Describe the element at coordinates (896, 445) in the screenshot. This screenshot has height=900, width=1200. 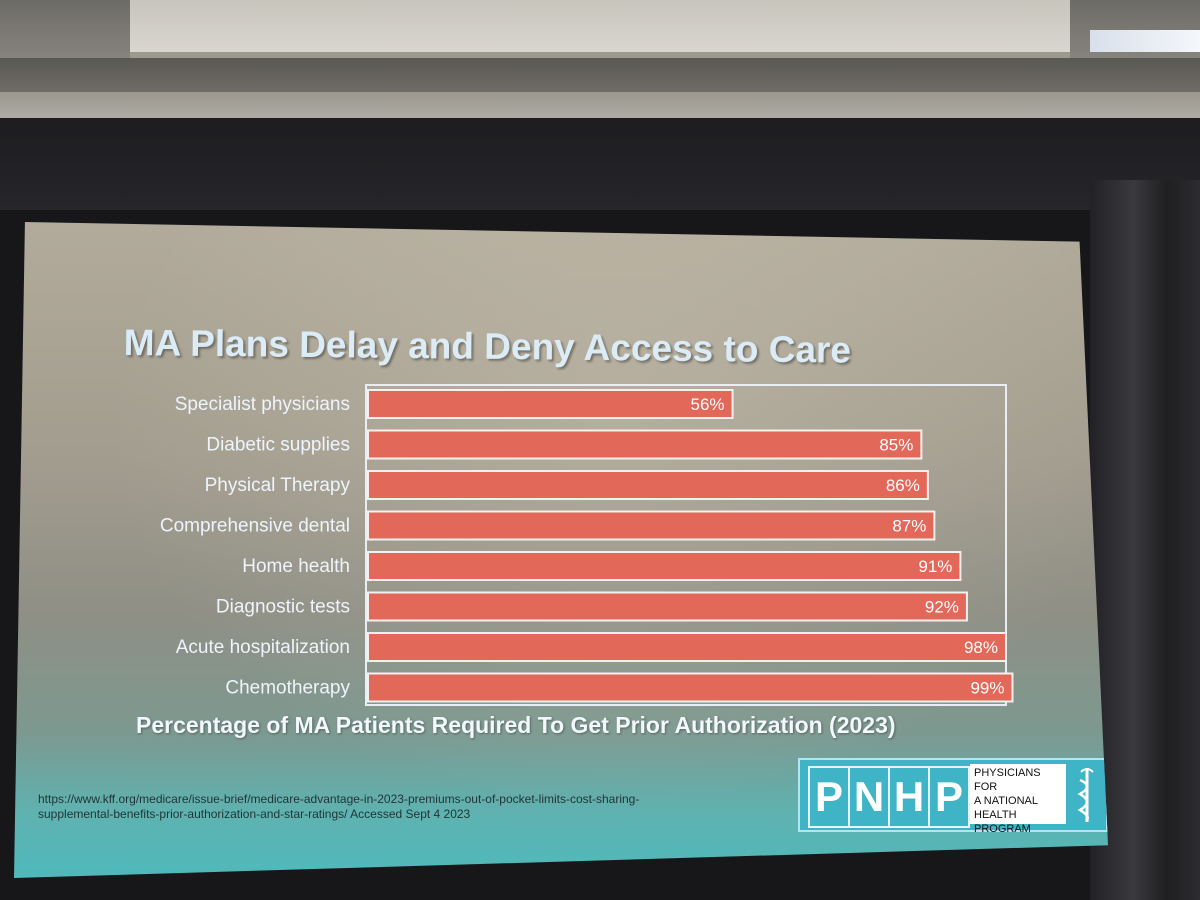
I see `value-label-1: 85%` at that location.